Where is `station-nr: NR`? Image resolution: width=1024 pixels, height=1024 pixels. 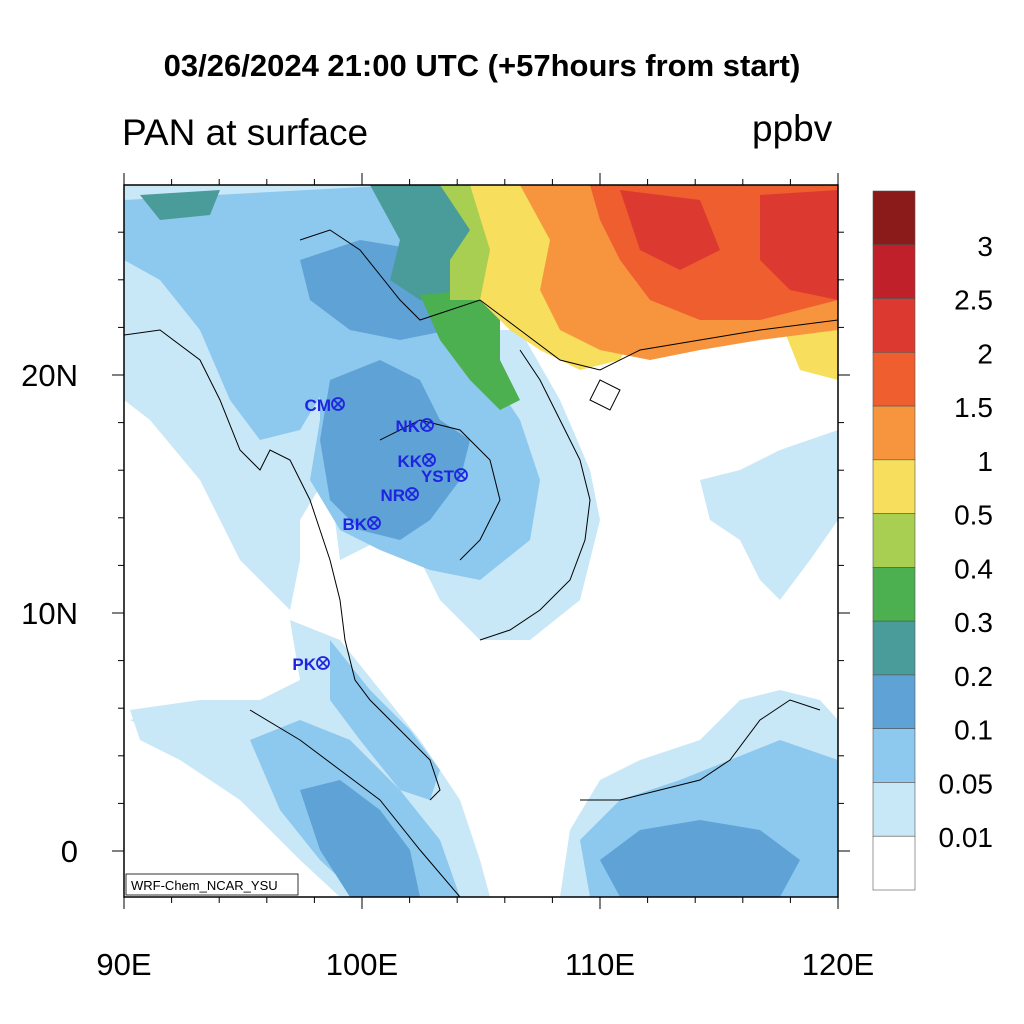
station-nr: NR is located at coordinates (399, 495).